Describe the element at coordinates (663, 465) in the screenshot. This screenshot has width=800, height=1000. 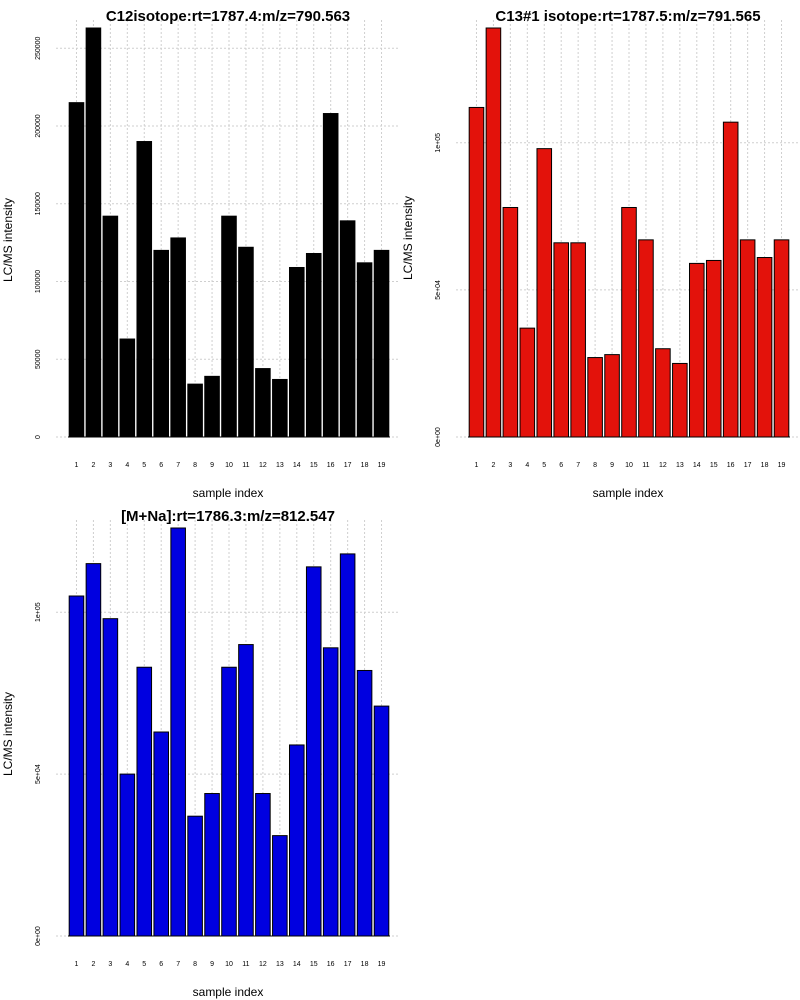
I see `c13-x-tick-label: 12` at that location.